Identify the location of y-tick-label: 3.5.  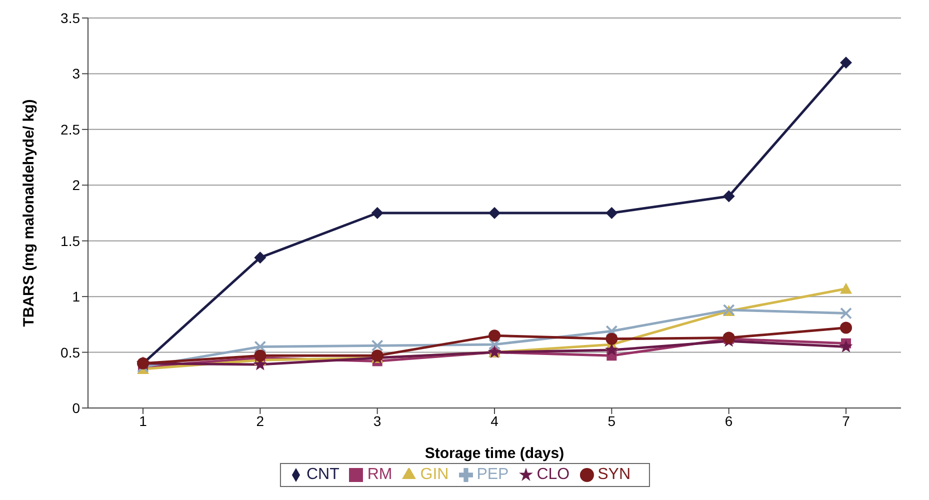
(70, 18).